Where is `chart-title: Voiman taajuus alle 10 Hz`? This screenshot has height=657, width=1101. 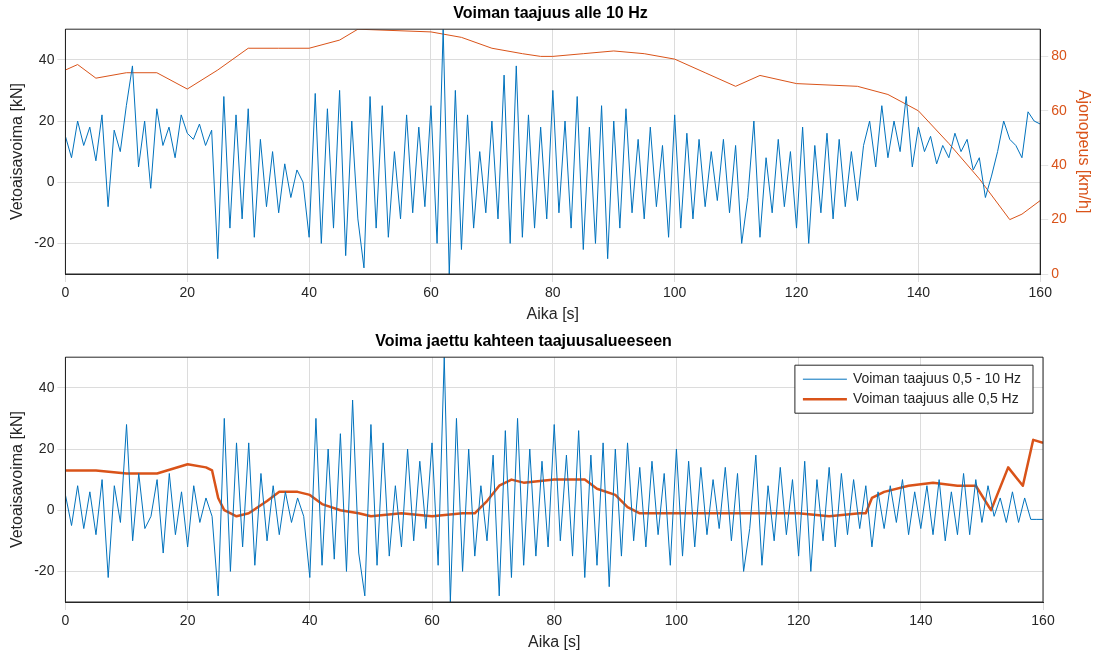 chart-title: Voiman taajuus alle 10 Hz is located at coordinates (550, 13).